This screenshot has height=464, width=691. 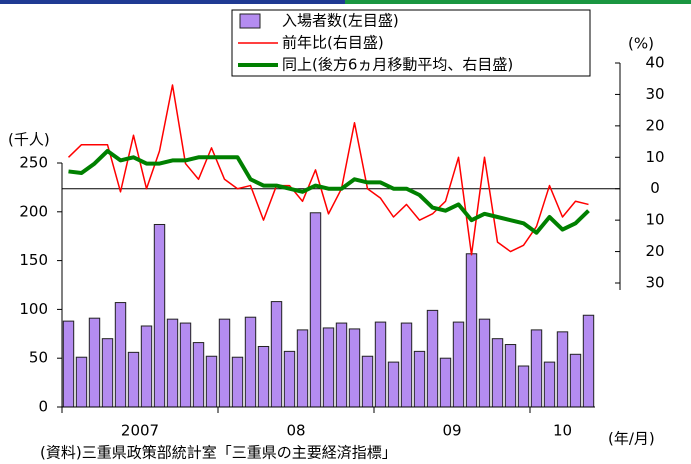 What do you see at coordinates (340, 21) in the screenshot?
I see `legend-label: 入場者数(左目盛)` at bounding box center [340, 21].